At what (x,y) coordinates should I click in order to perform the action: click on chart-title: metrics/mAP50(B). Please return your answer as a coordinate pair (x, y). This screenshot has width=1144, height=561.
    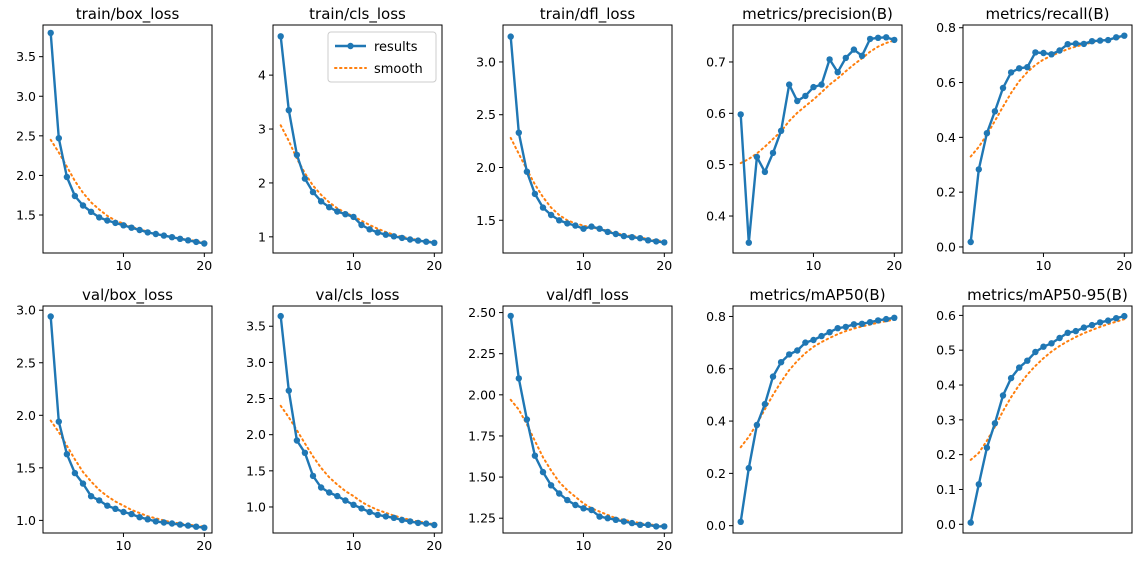
    Looking at the image, I should click on (817, 295).